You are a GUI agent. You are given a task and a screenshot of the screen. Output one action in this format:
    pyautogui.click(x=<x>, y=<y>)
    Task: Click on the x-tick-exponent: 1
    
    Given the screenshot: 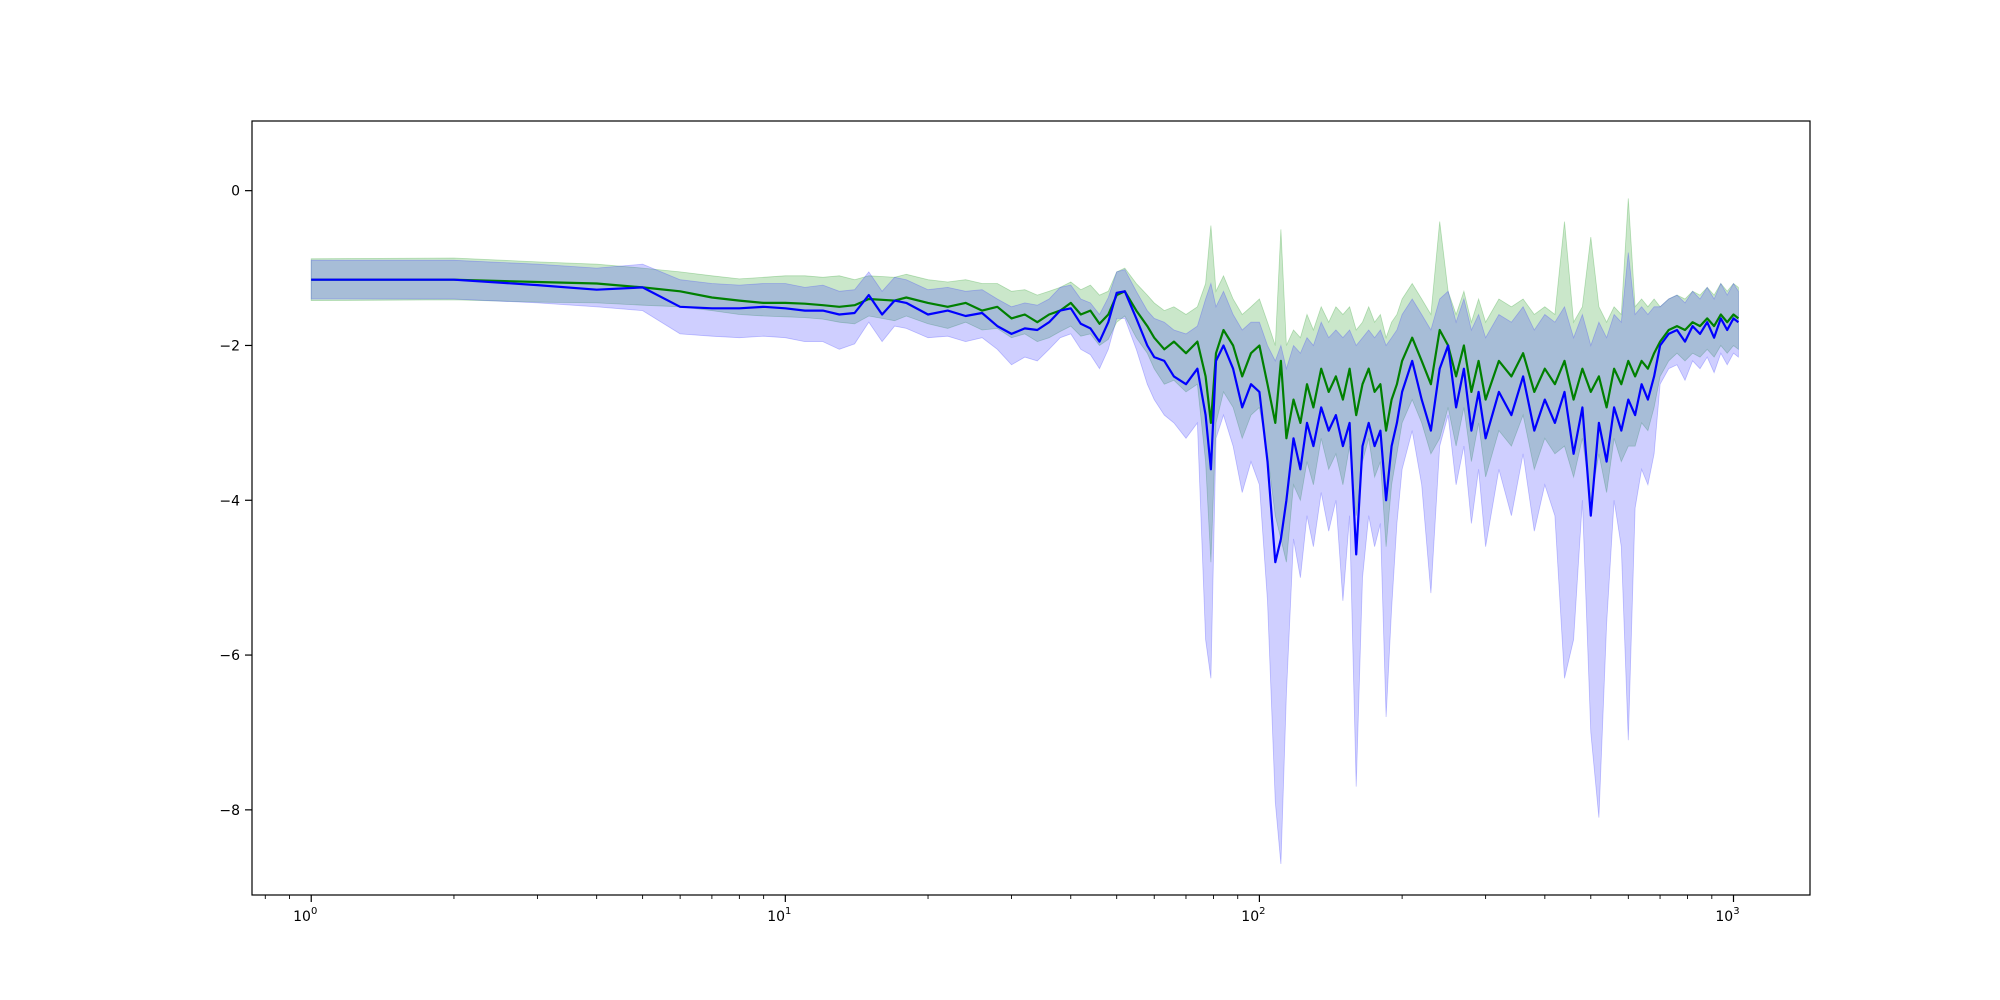 What is the action you would take?
    pyautogui.click(x=788, y=911)
    